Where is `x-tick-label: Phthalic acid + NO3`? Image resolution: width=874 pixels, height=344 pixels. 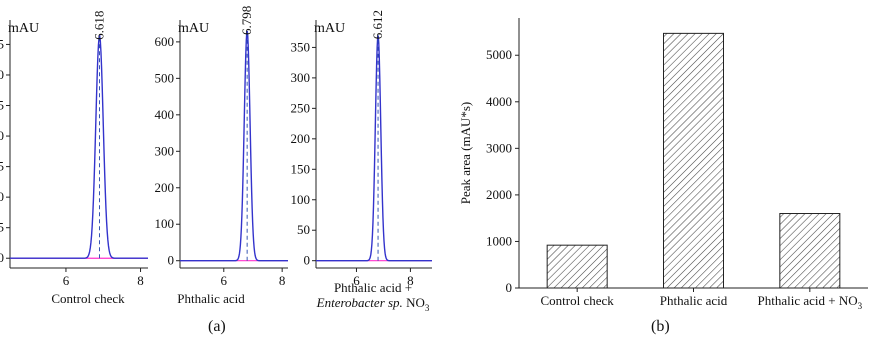
x-tick-label: Phthalic acid + NO3 is located at coordinates (810, 302).